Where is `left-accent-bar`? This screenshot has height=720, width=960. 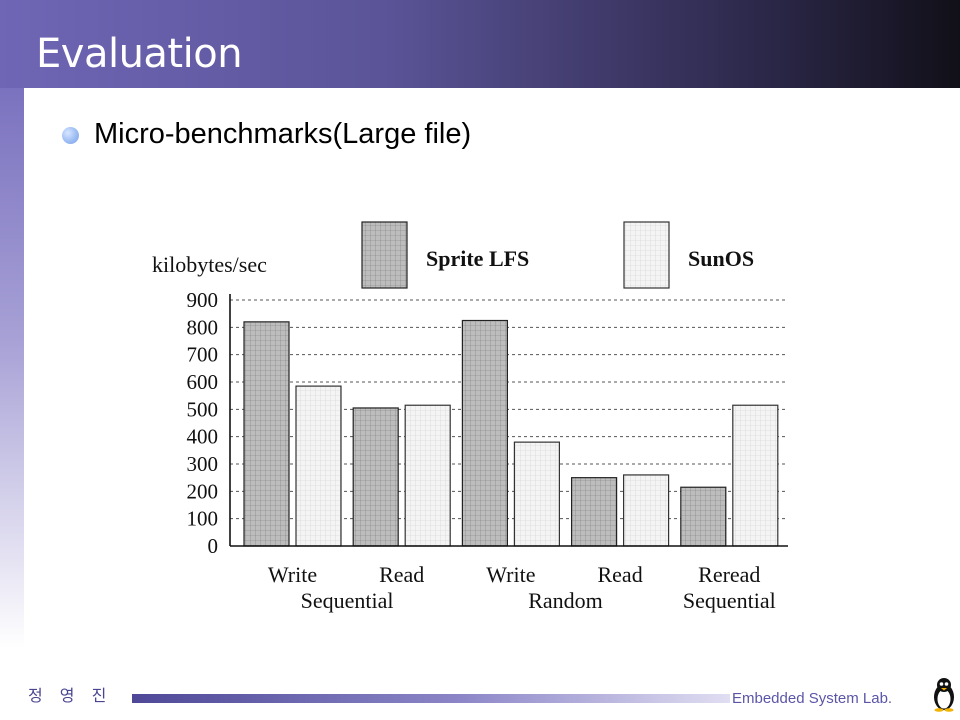
left-accent-bar is located at coordinates (12, 368).